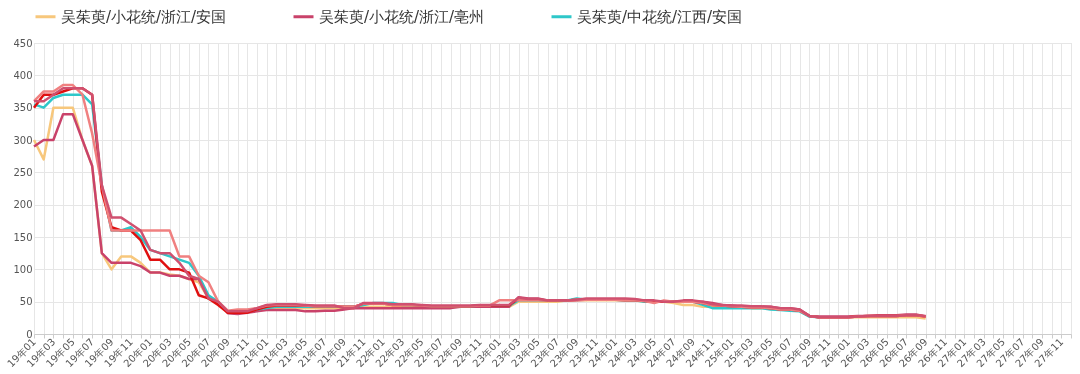 This screenshot has height=374, width=1080. I want to click on y-tick-label: 200, so click(23, 205).